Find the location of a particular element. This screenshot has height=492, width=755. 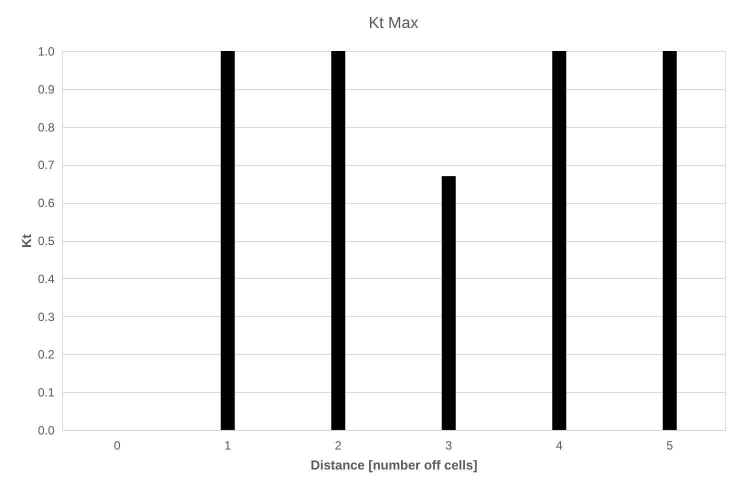

y-tick-label: 0.3 is located at coordinates (46, 317).